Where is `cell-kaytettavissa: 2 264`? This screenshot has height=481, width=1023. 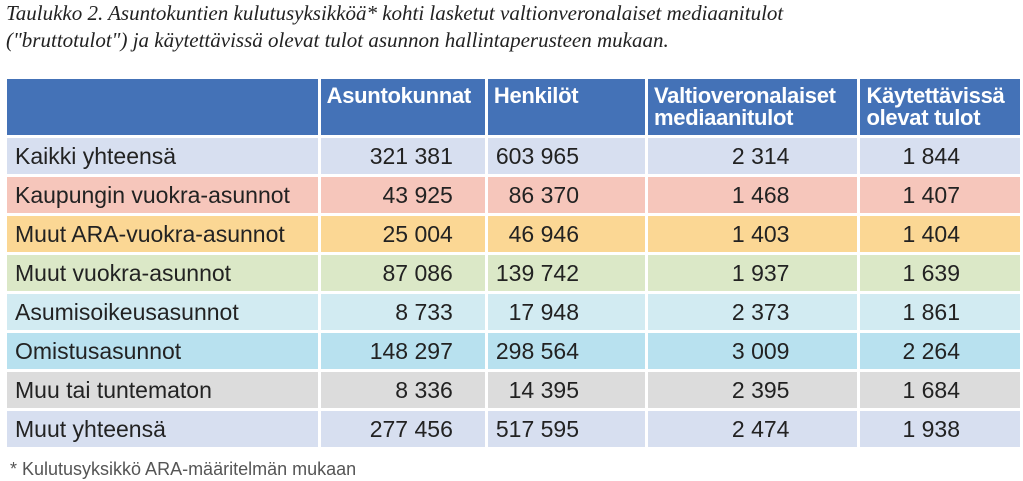 cell-kaytettavissa: 2 264 is located at coordinates (940, 351).